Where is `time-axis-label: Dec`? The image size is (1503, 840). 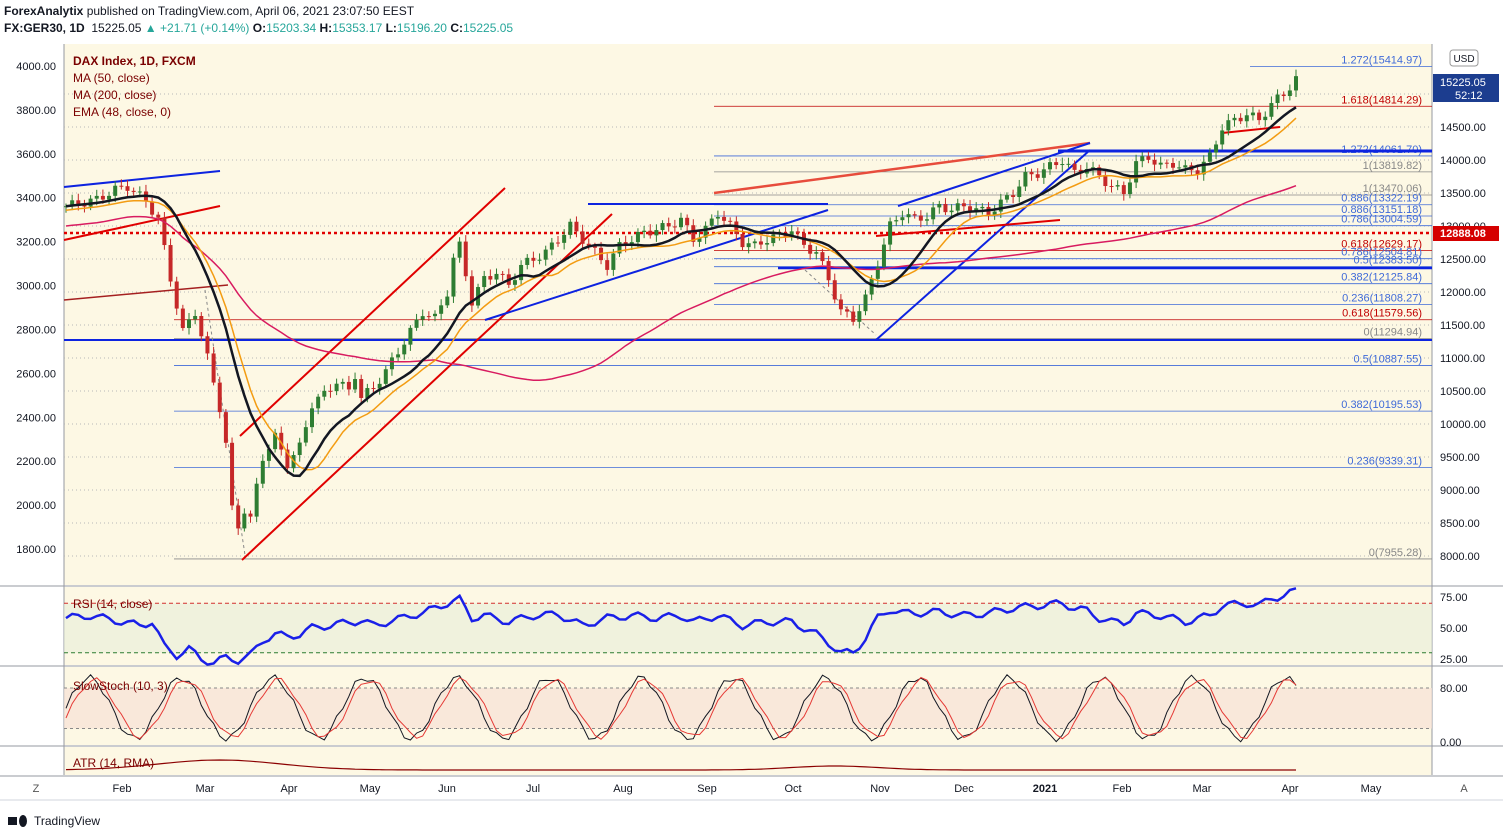 time-axis-label: Dec is located at coordinates (964, 789).